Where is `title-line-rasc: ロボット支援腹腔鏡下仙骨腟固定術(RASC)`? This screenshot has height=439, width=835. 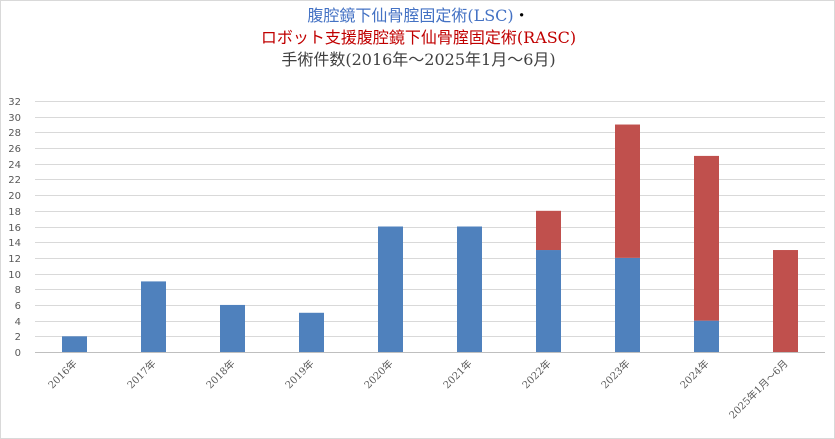
title-line-rasc: ロボット支援腹腔鏡下仙骨腟固定術(RASC) is located at coordinates (418, 37).